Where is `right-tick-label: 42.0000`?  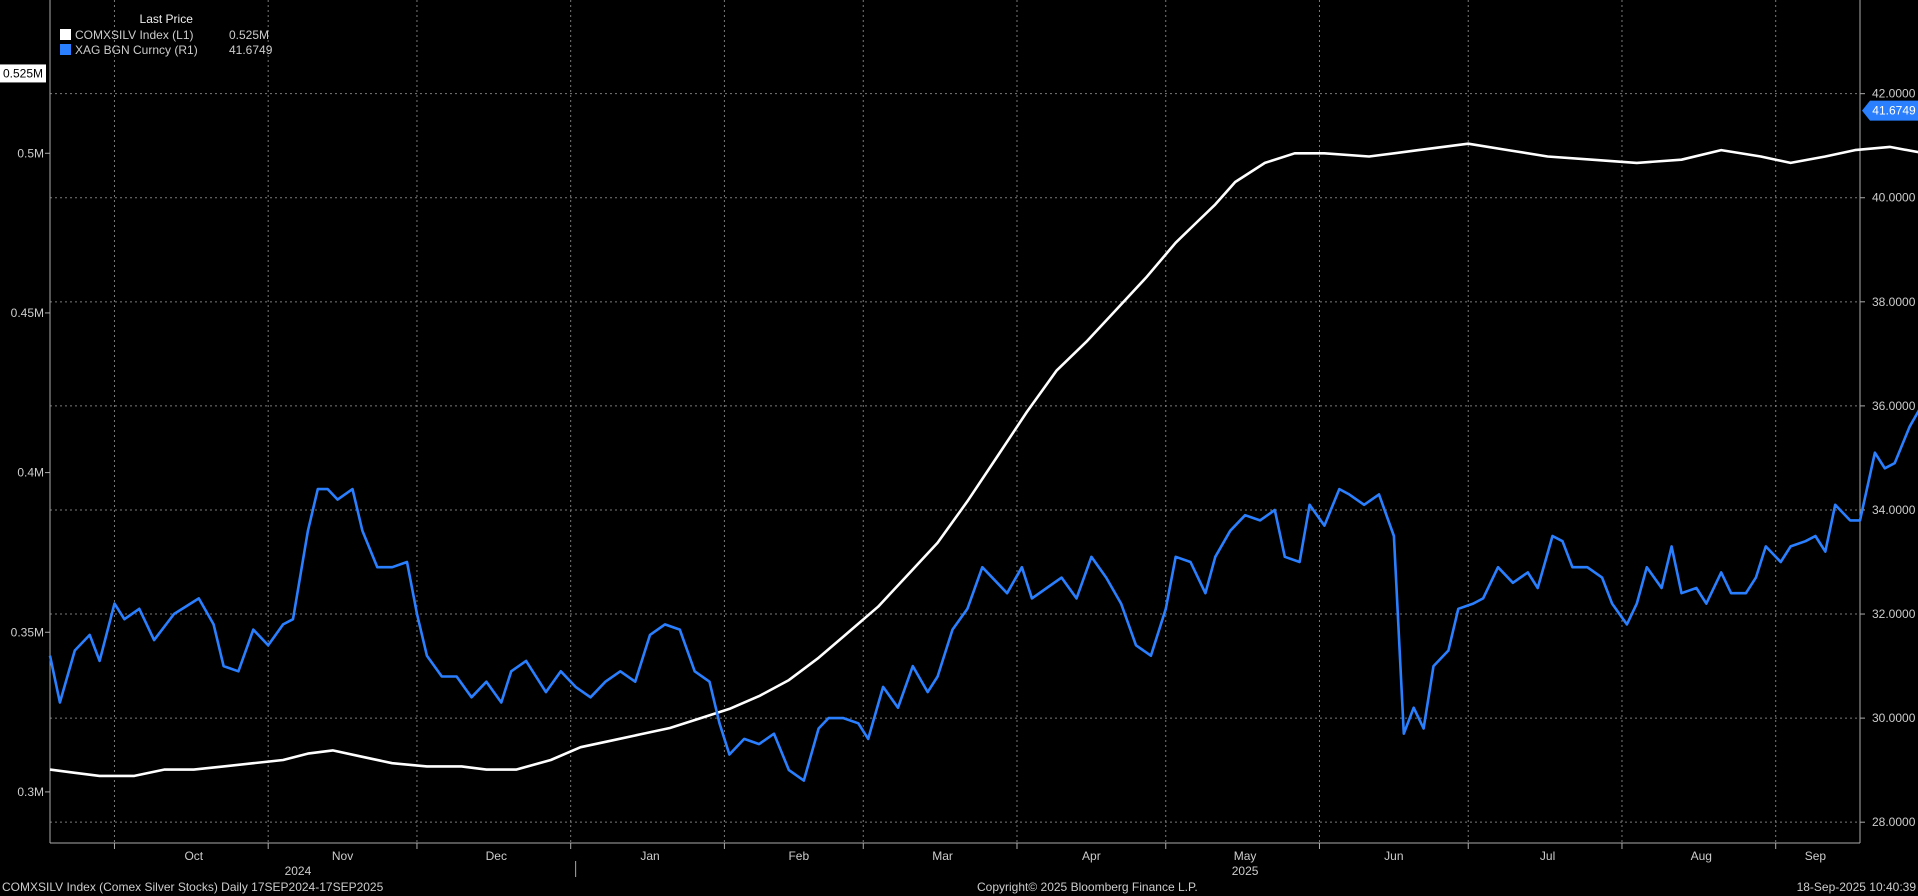 right-tick-label: 42.0000 is located at coordinates (1894, 94).